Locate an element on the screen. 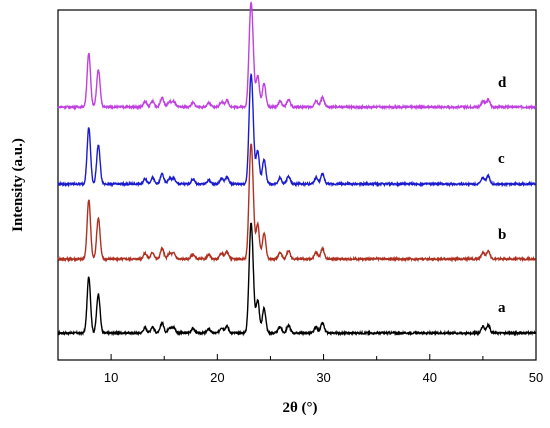 Image resolution: width=550 pixels, height=428 pixels. x-tick-label: 10 is located at coordinates (111, 377).